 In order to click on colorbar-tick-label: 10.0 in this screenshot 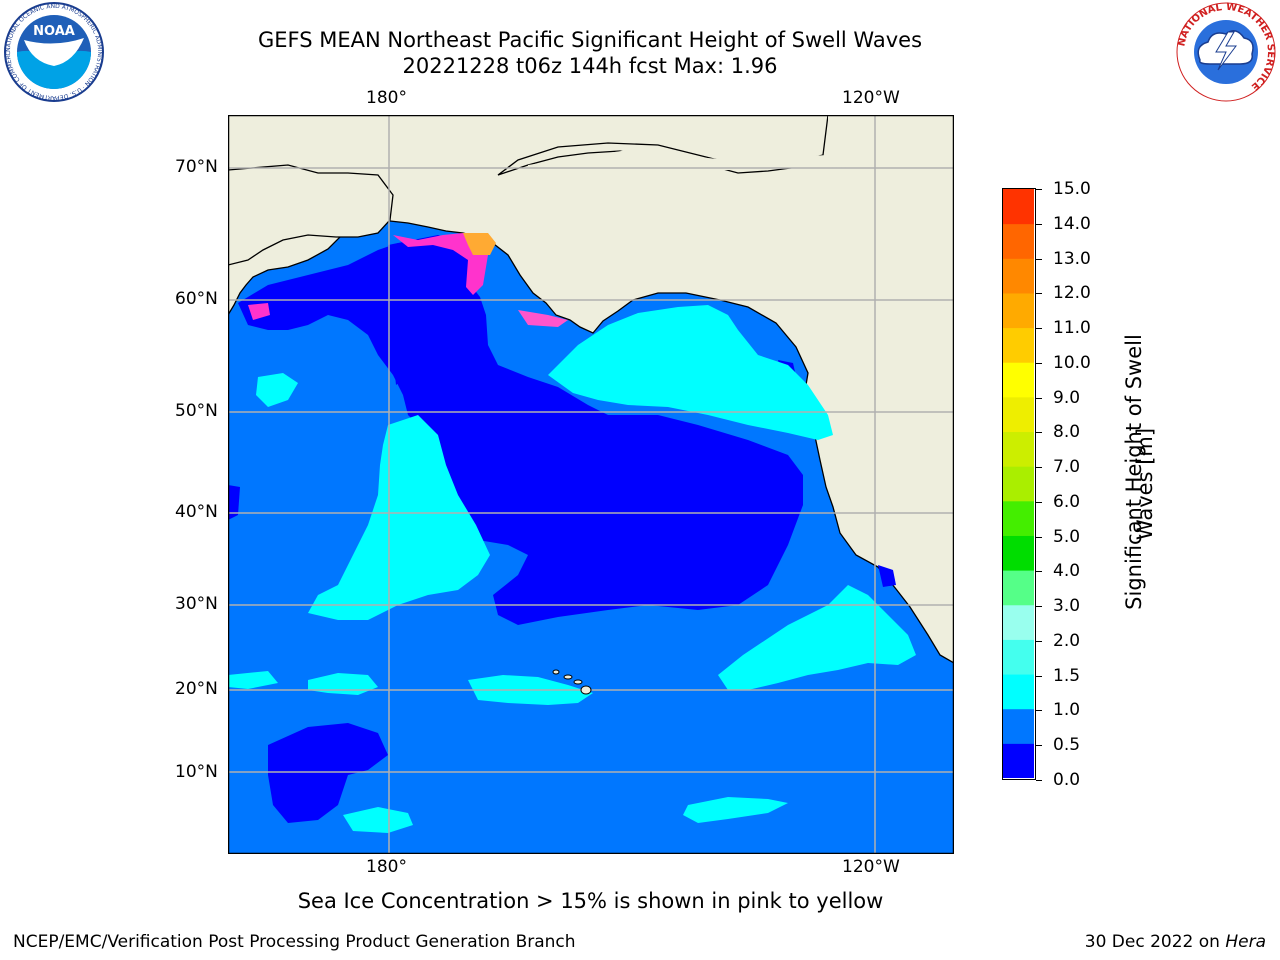, I will do `click(1072, 362)`.